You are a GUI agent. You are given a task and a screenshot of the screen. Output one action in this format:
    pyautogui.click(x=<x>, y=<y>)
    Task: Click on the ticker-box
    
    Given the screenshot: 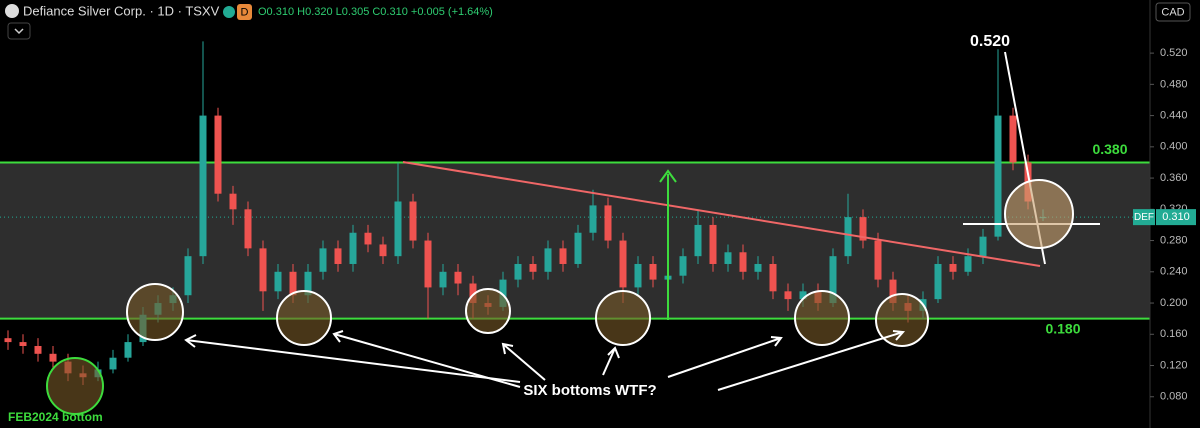 What is the action you would take?
    pyautogui.click(x=1144, y=217)
    